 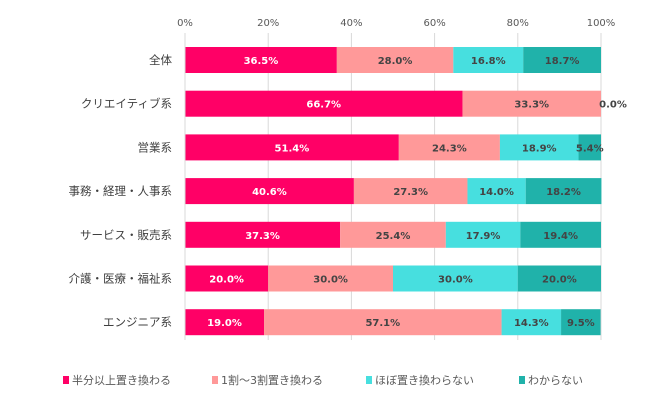 I want to click on data-label: 0.0%, so click(x=613, y=105).